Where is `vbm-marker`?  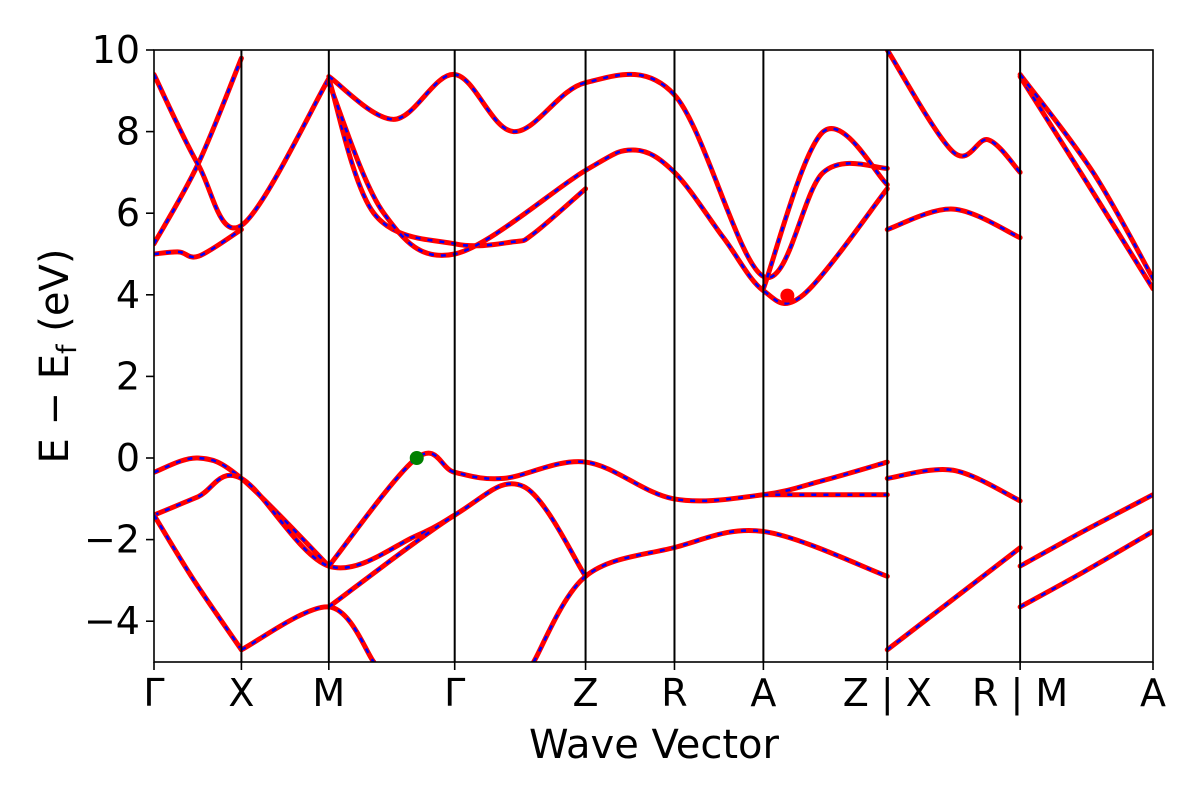 vbm-marker is located at coordinates (416, 458).